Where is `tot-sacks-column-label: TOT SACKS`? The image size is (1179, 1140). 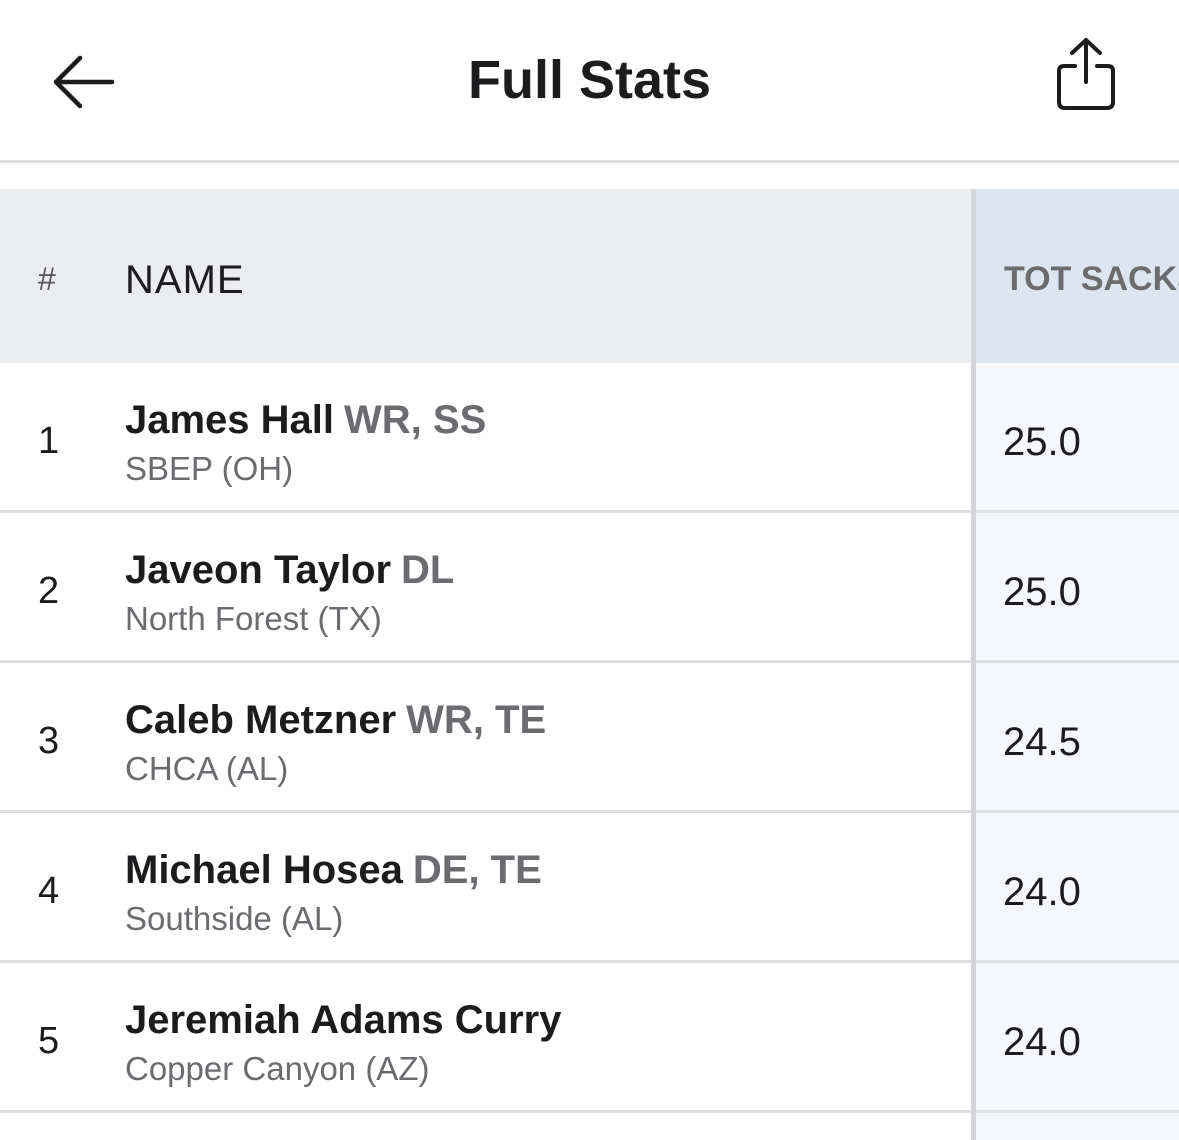
tot-sacks-column-label: TOT SACKS is located at coordinates (1091, 279).